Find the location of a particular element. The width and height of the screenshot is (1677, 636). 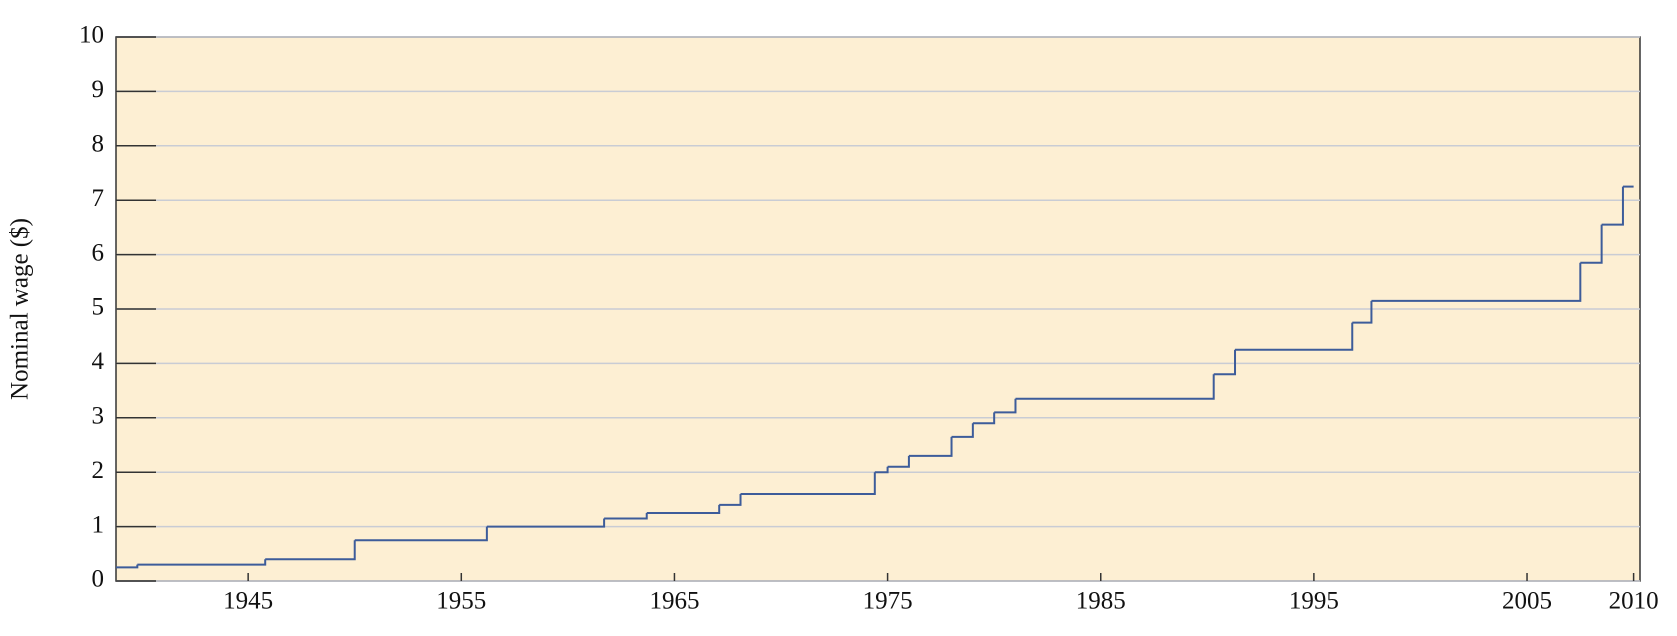

x-tick-label: 2005 is located at coordinates (1527, 601).